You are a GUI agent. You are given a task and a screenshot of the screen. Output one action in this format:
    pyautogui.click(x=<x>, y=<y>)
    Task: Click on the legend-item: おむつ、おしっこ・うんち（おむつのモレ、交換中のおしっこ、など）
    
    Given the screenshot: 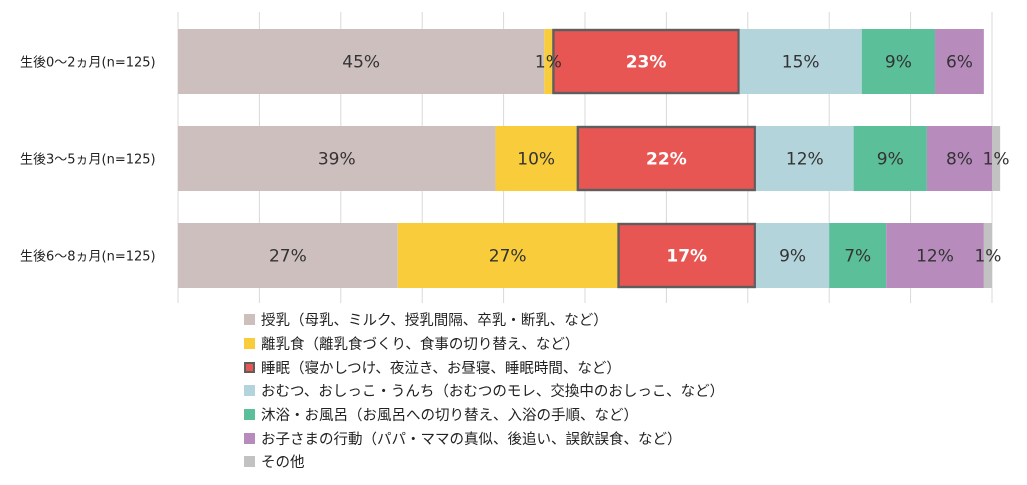 What is the action you would take?
    pyautogui.click(x=484, y=391)
    